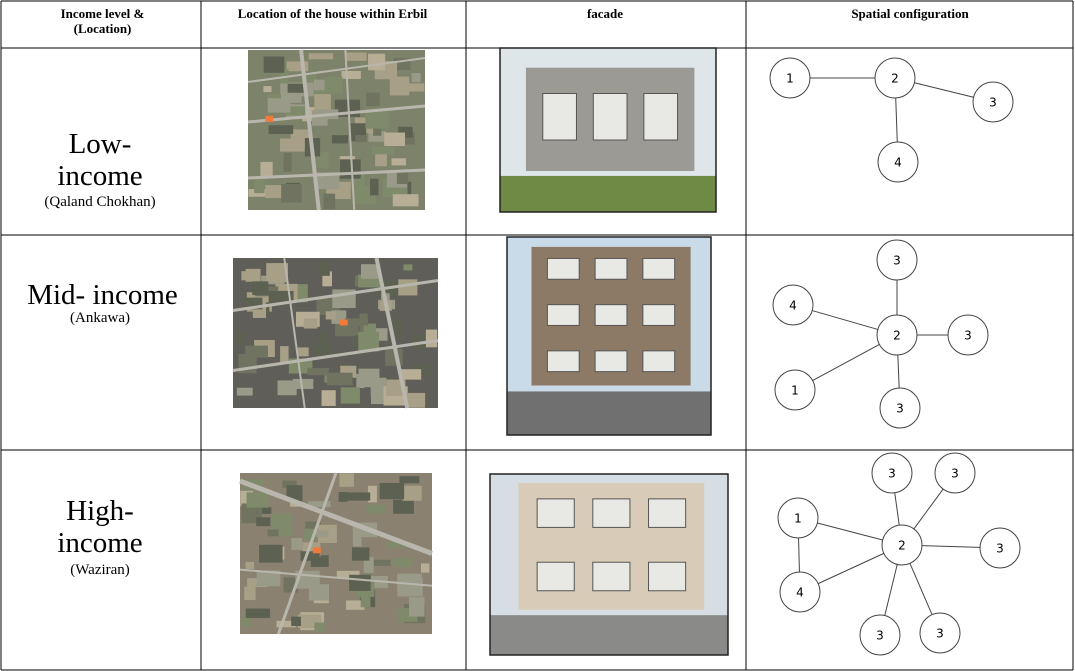  Describe the element at coordinates (102, 295) in the screenshot. I see `income-level: Mid- income` at that location.